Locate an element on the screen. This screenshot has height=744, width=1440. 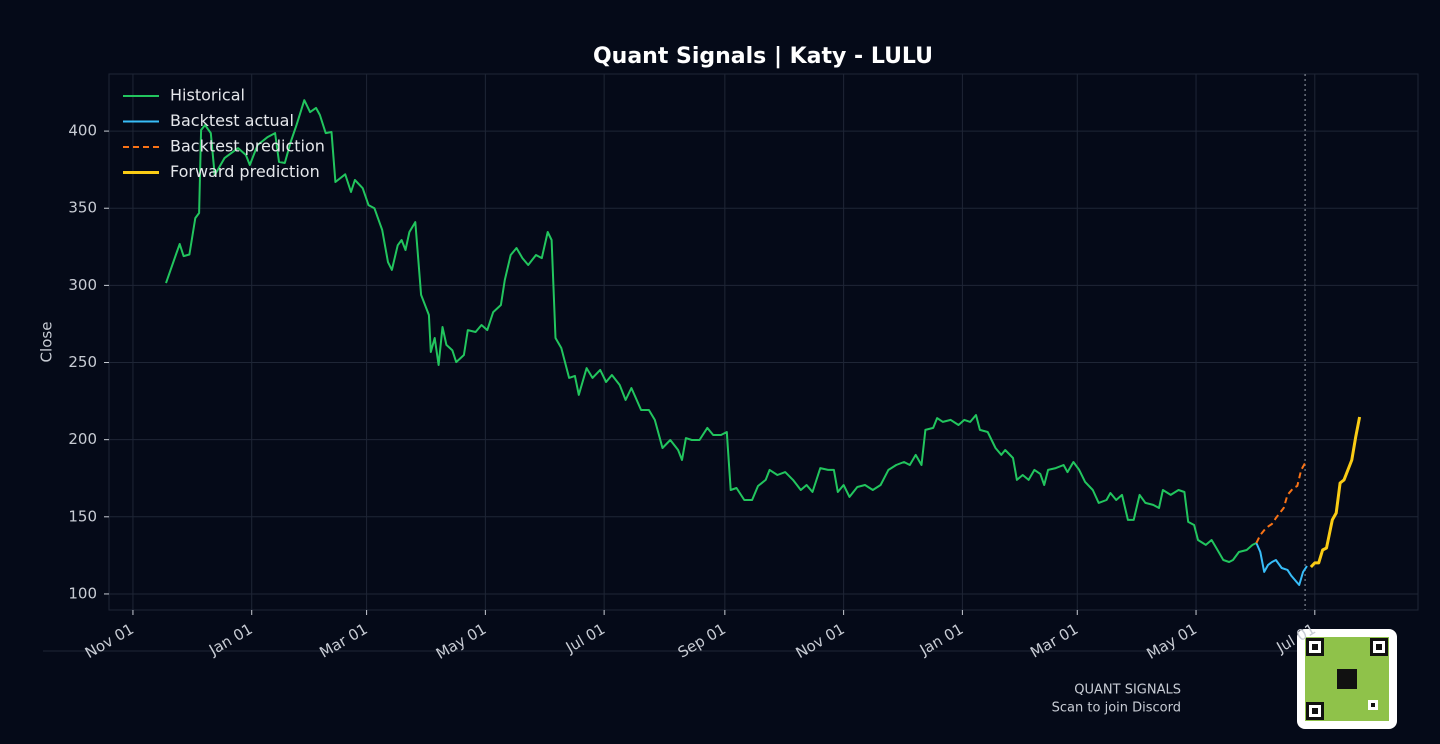
y-tick-label: 100 is located at coordinates (82, 593).